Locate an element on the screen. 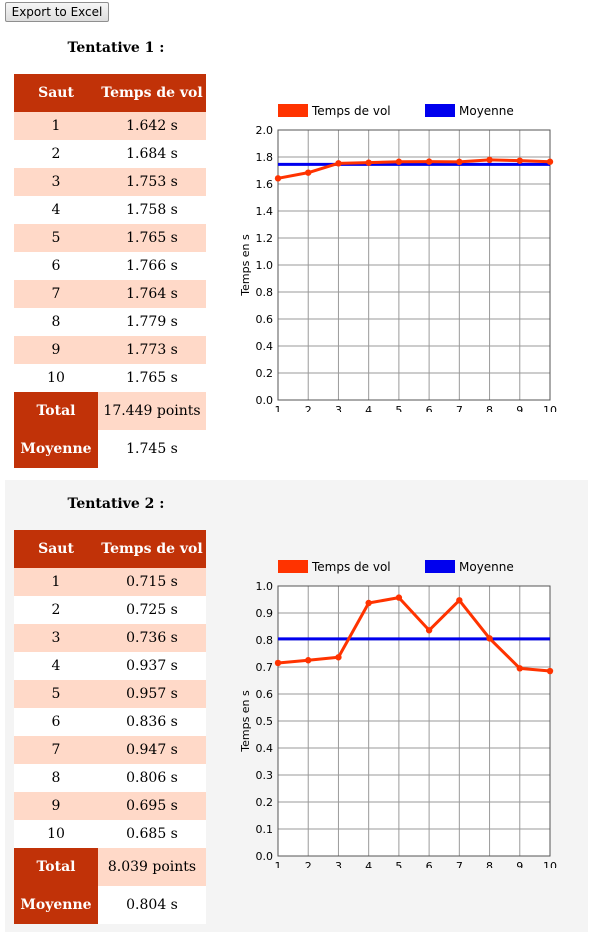 Image resolution: width=590 pixels, height=938 pixels. legend-label: Moyenne is located at coordinates (486, 111).